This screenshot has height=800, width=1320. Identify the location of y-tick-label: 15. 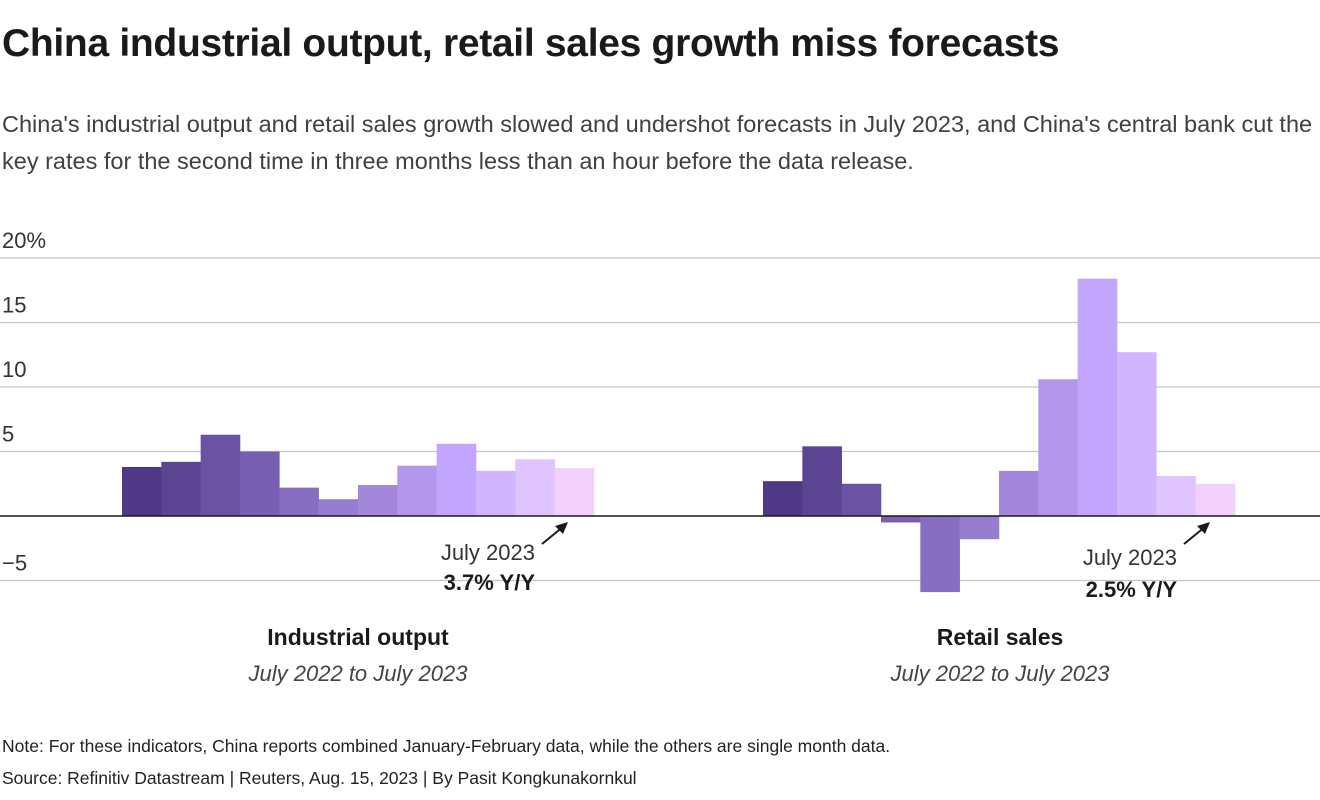
(14, 305).